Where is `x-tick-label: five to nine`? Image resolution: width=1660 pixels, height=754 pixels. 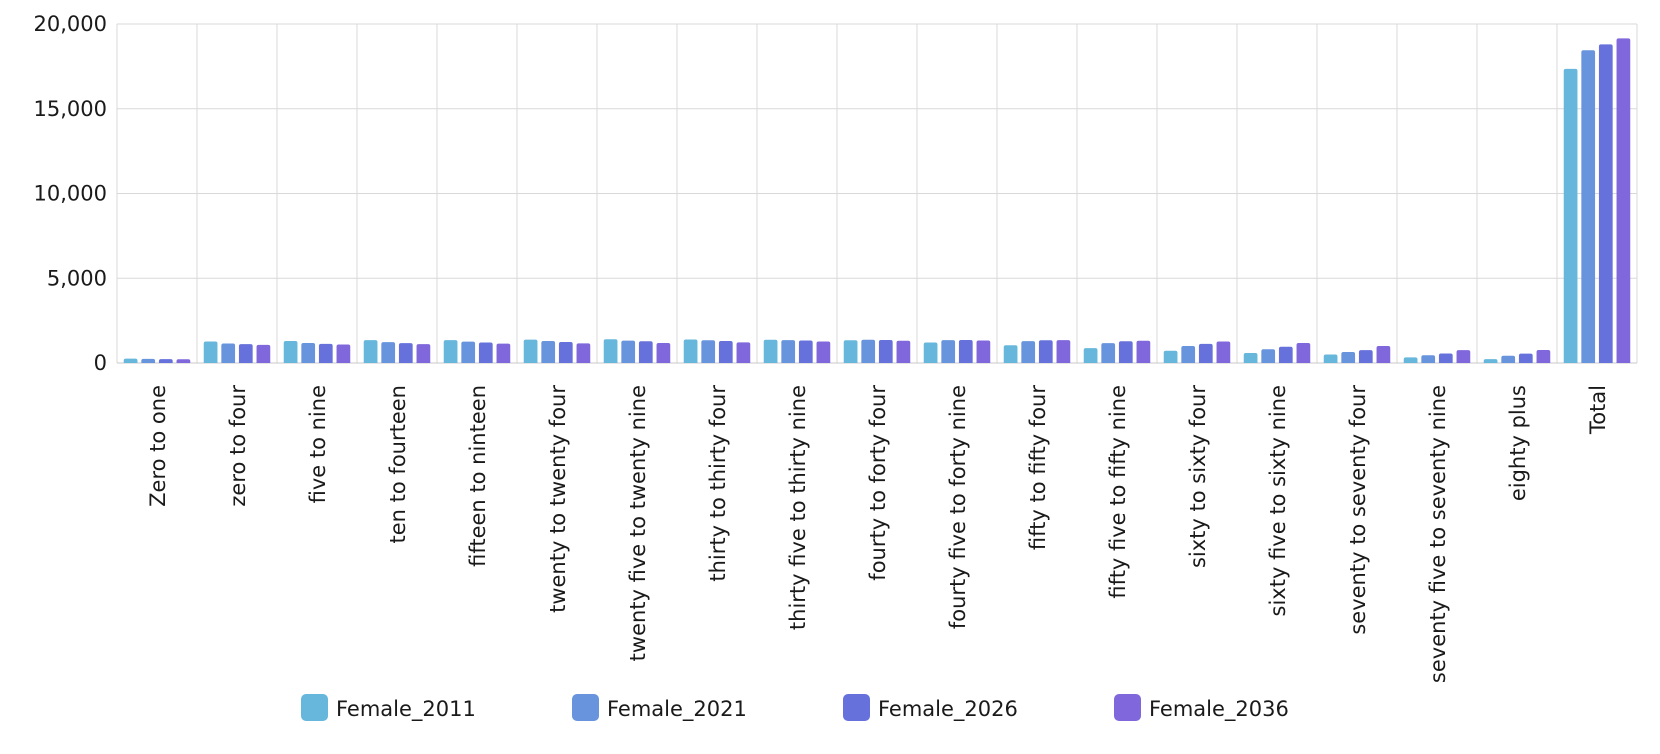
x-tick-label: five to nine is located at coordinates (318, 444).